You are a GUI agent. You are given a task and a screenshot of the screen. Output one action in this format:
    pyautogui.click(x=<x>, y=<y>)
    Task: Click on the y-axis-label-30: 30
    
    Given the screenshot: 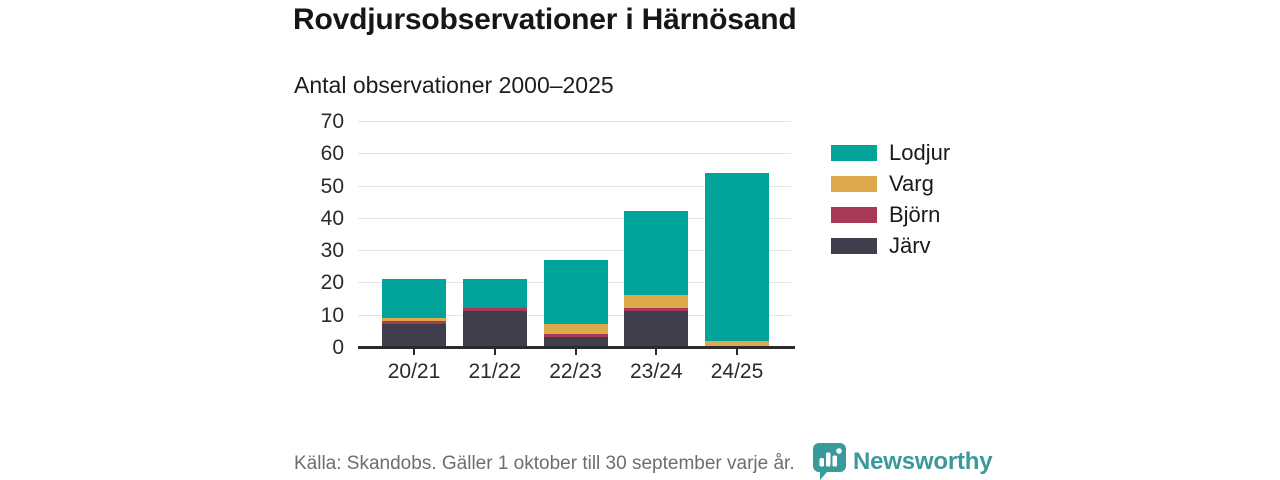 What is the action you would take?
    pyautogui.click(x=332, y=251)
    